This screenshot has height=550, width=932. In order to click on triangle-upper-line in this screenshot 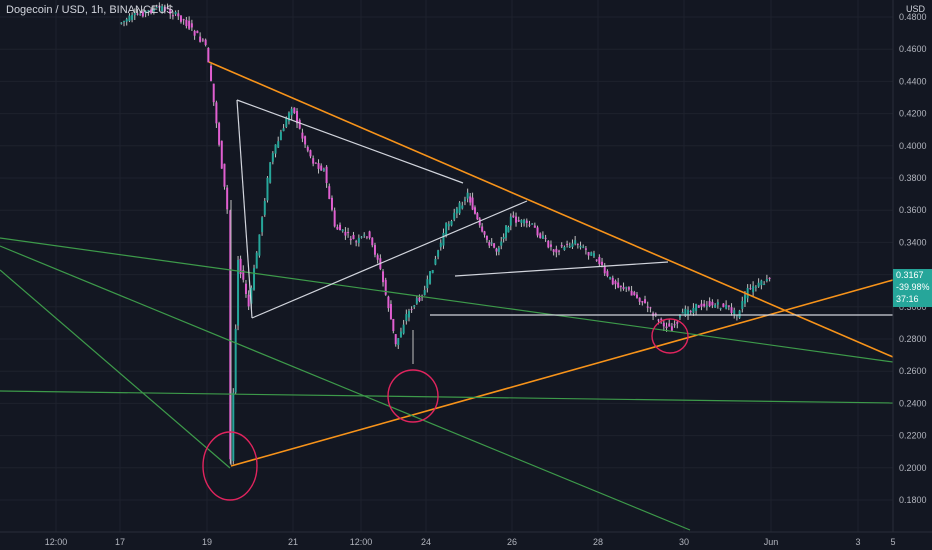, I will do `click(350, 141)`.